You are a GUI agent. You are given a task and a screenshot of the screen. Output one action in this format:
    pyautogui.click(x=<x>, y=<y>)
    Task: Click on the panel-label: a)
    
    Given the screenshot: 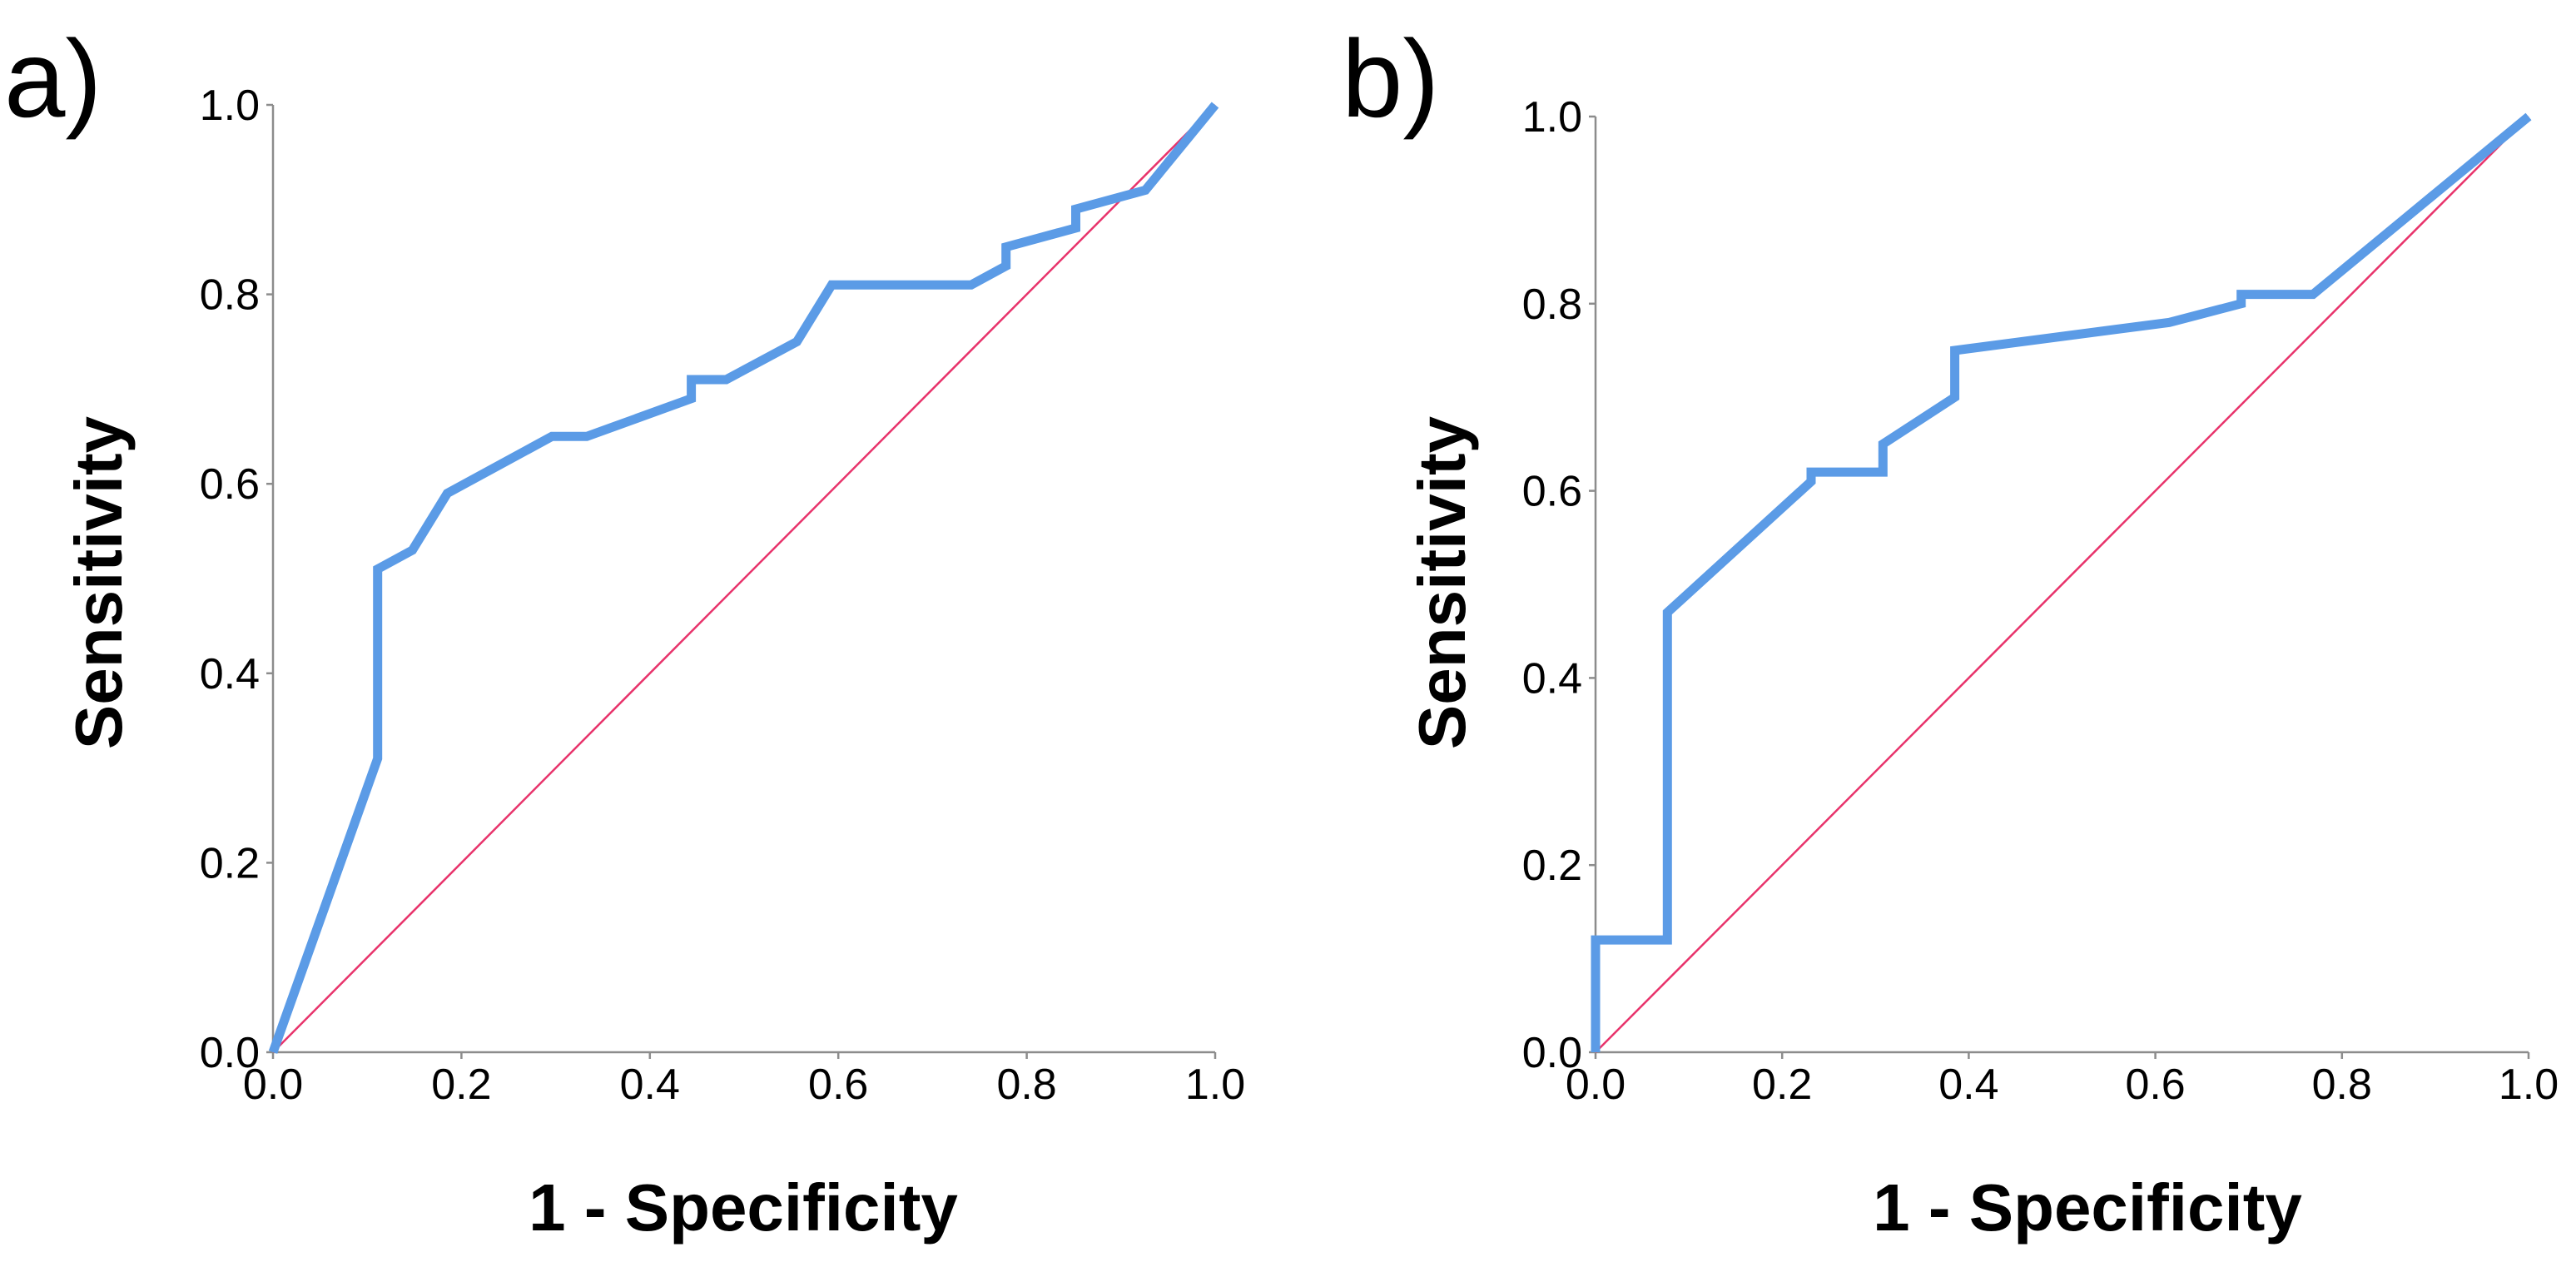 What is the action you would take?
    pyautogui.click(x=53, y=78)
    